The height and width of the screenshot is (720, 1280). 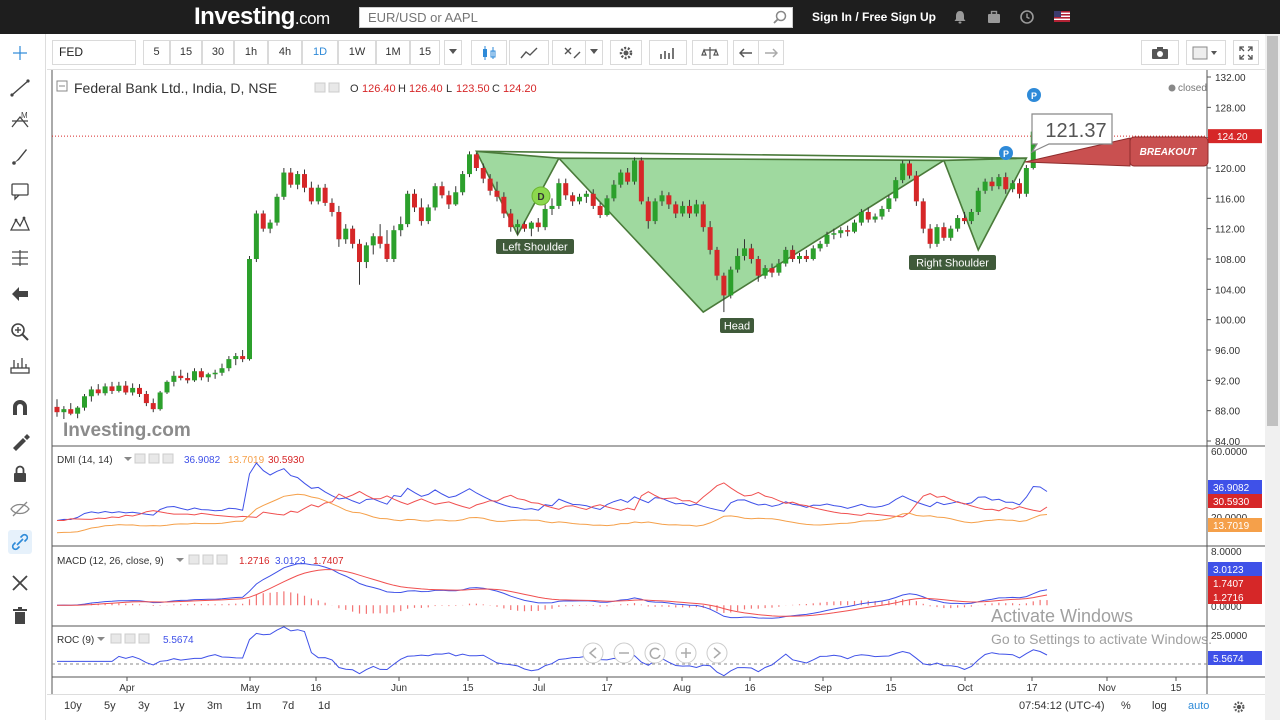 What do you see at coordinates (541, 196) in the screenshot?
I see `d-marker: D` at bounding box center [541, 196].